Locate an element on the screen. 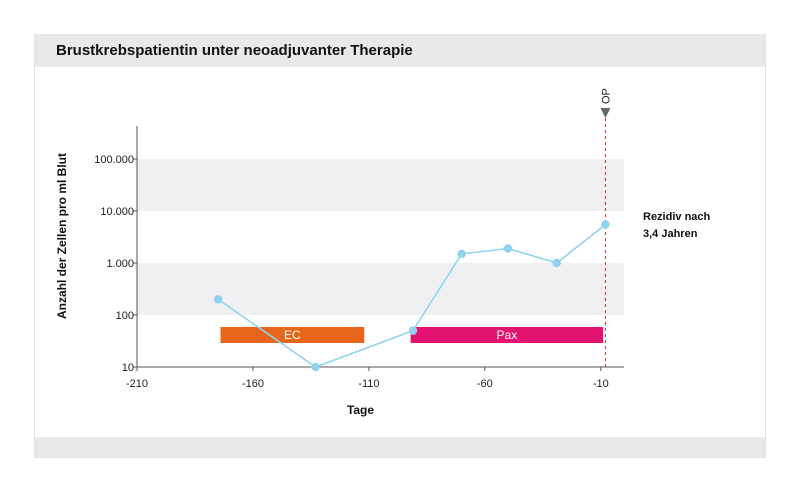 The width and height of the screenshot is (800, 492). x-axis-title: Tage is located at coordinates (360, 410).